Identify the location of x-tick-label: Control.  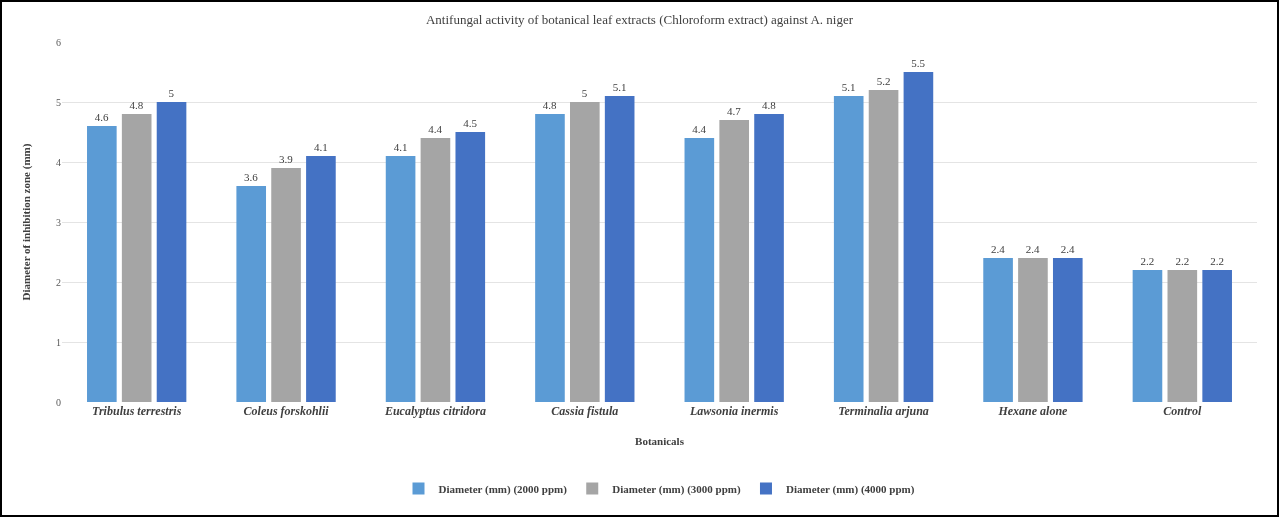
(1182, 411).